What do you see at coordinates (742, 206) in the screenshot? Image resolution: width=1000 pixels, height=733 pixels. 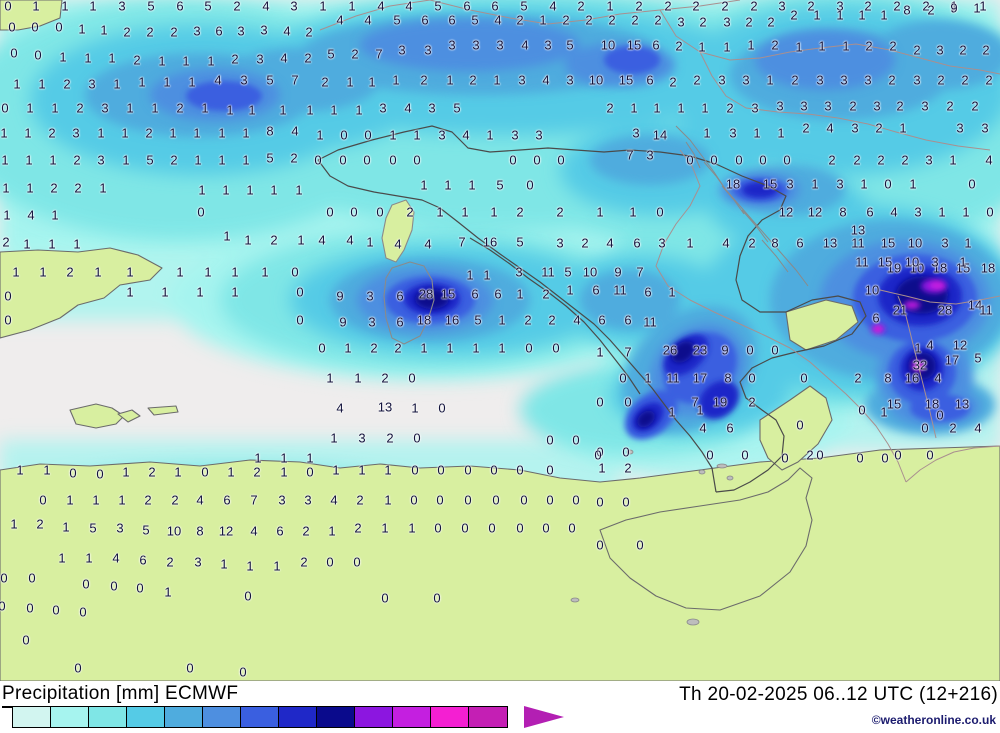 I see `dalmatian-coast` at bounding box center [742, 206].